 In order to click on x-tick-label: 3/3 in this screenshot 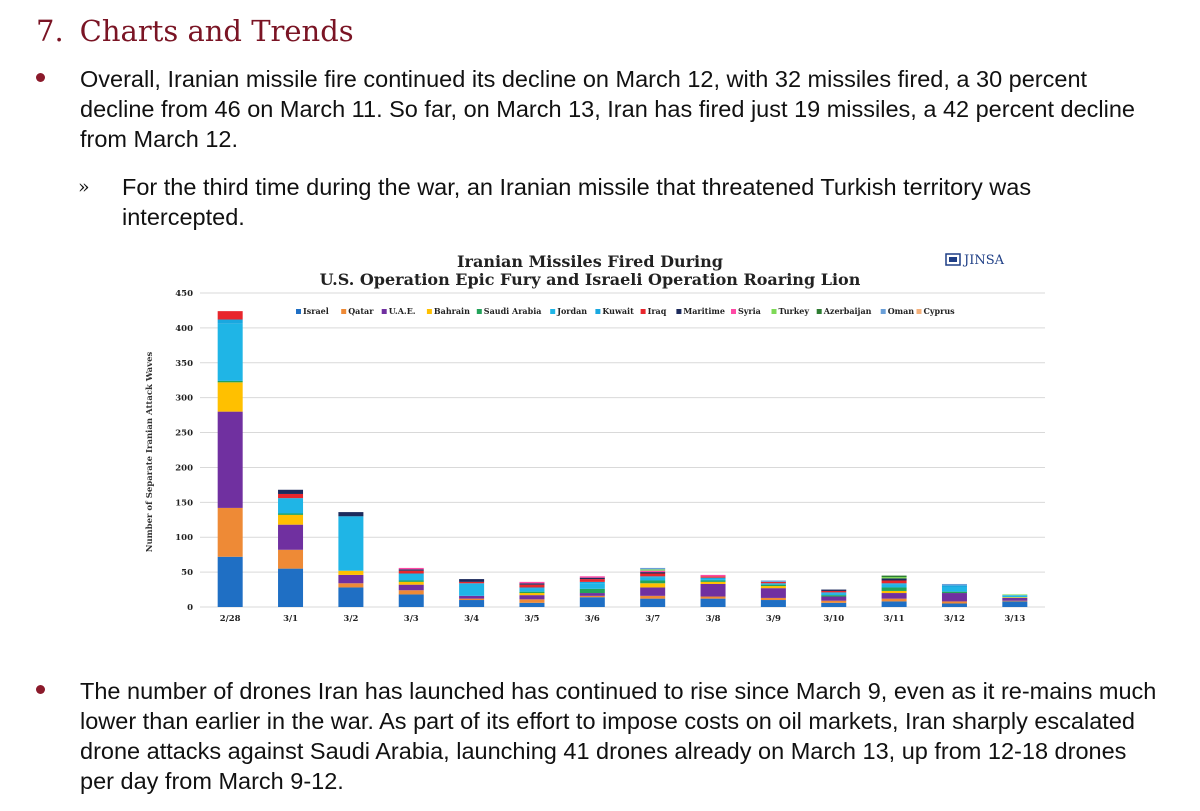, I will do `click(411, 619)`.